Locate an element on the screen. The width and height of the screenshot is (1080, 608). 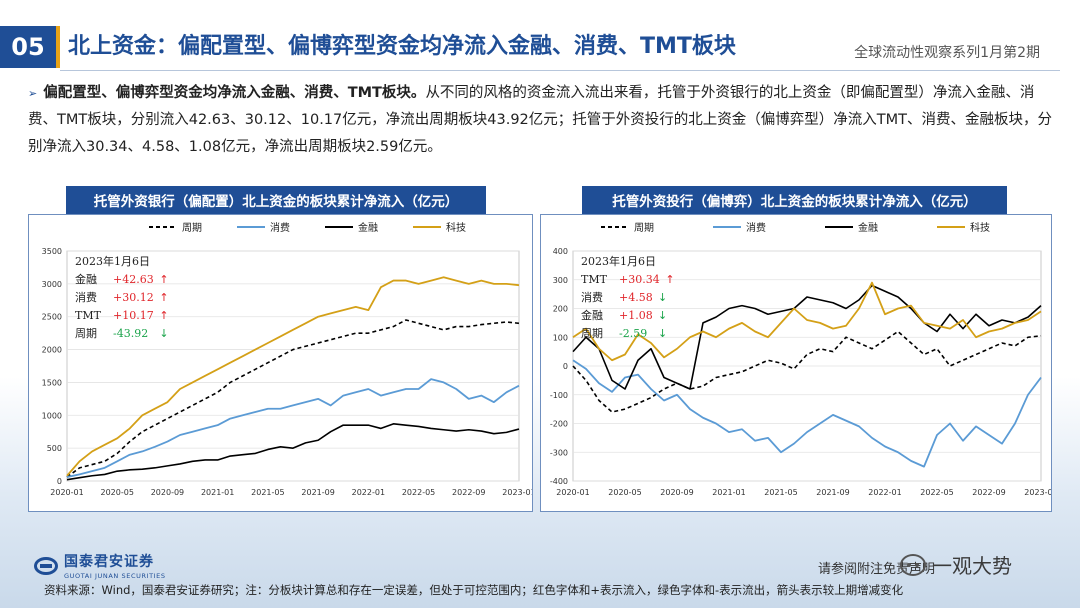
y-tick-label: 3000 is located at coordinates (52, 284).